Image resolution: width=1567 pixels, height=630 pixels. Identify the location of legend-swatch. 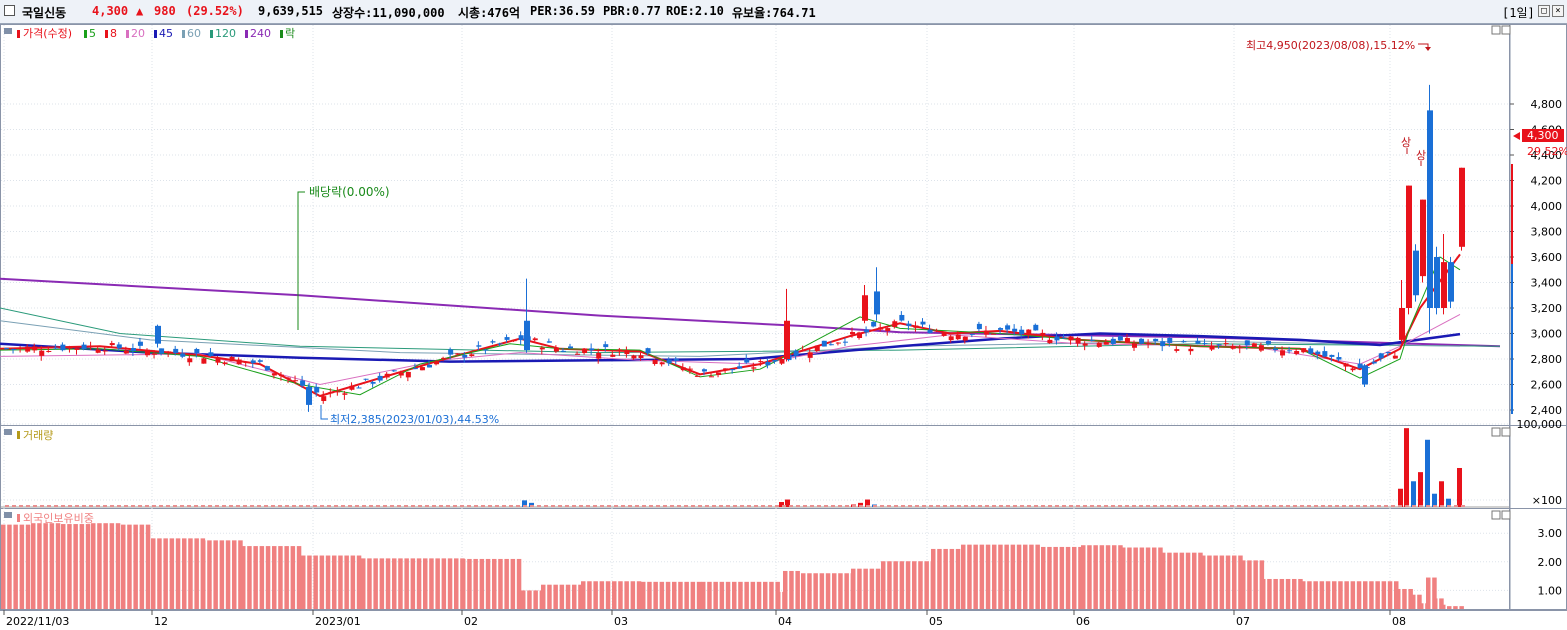
(85, 34).